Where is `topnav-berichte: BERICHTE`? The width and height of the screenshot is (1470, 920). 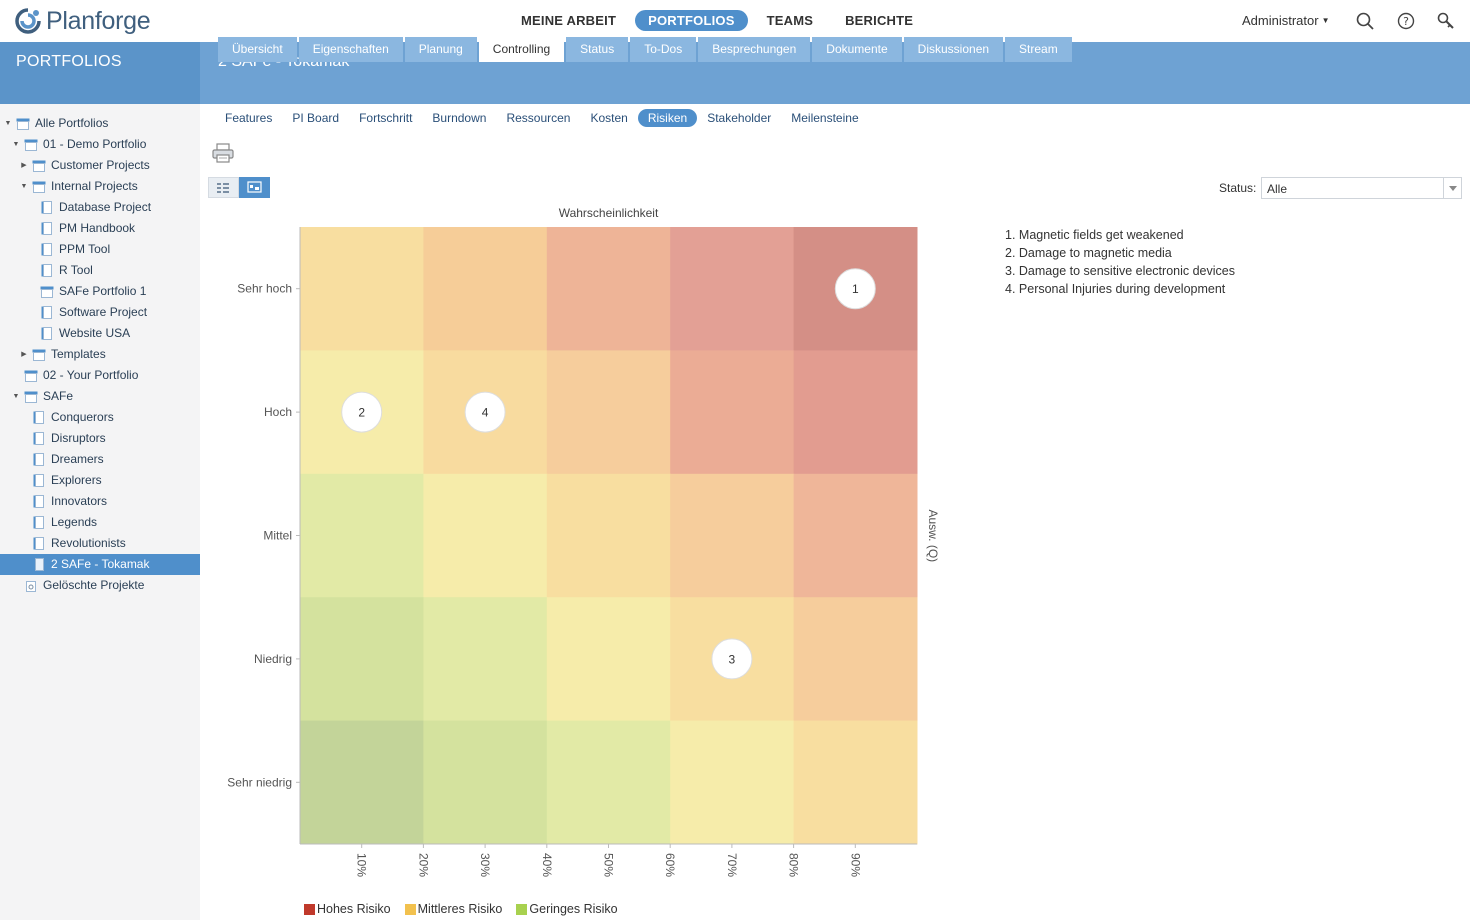
topnav-berichte: BERICHTE is located at coordinates (879, 20).